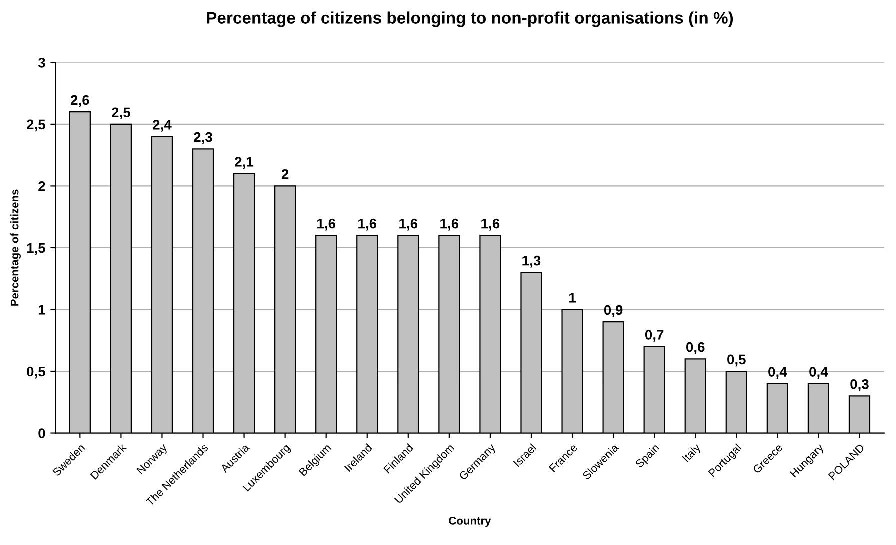 The width and height of the screenshot is (896, 545). Describe the element at coordinates (470, 522) in the screenshot. I see `x-axis-title: Country` at that location.